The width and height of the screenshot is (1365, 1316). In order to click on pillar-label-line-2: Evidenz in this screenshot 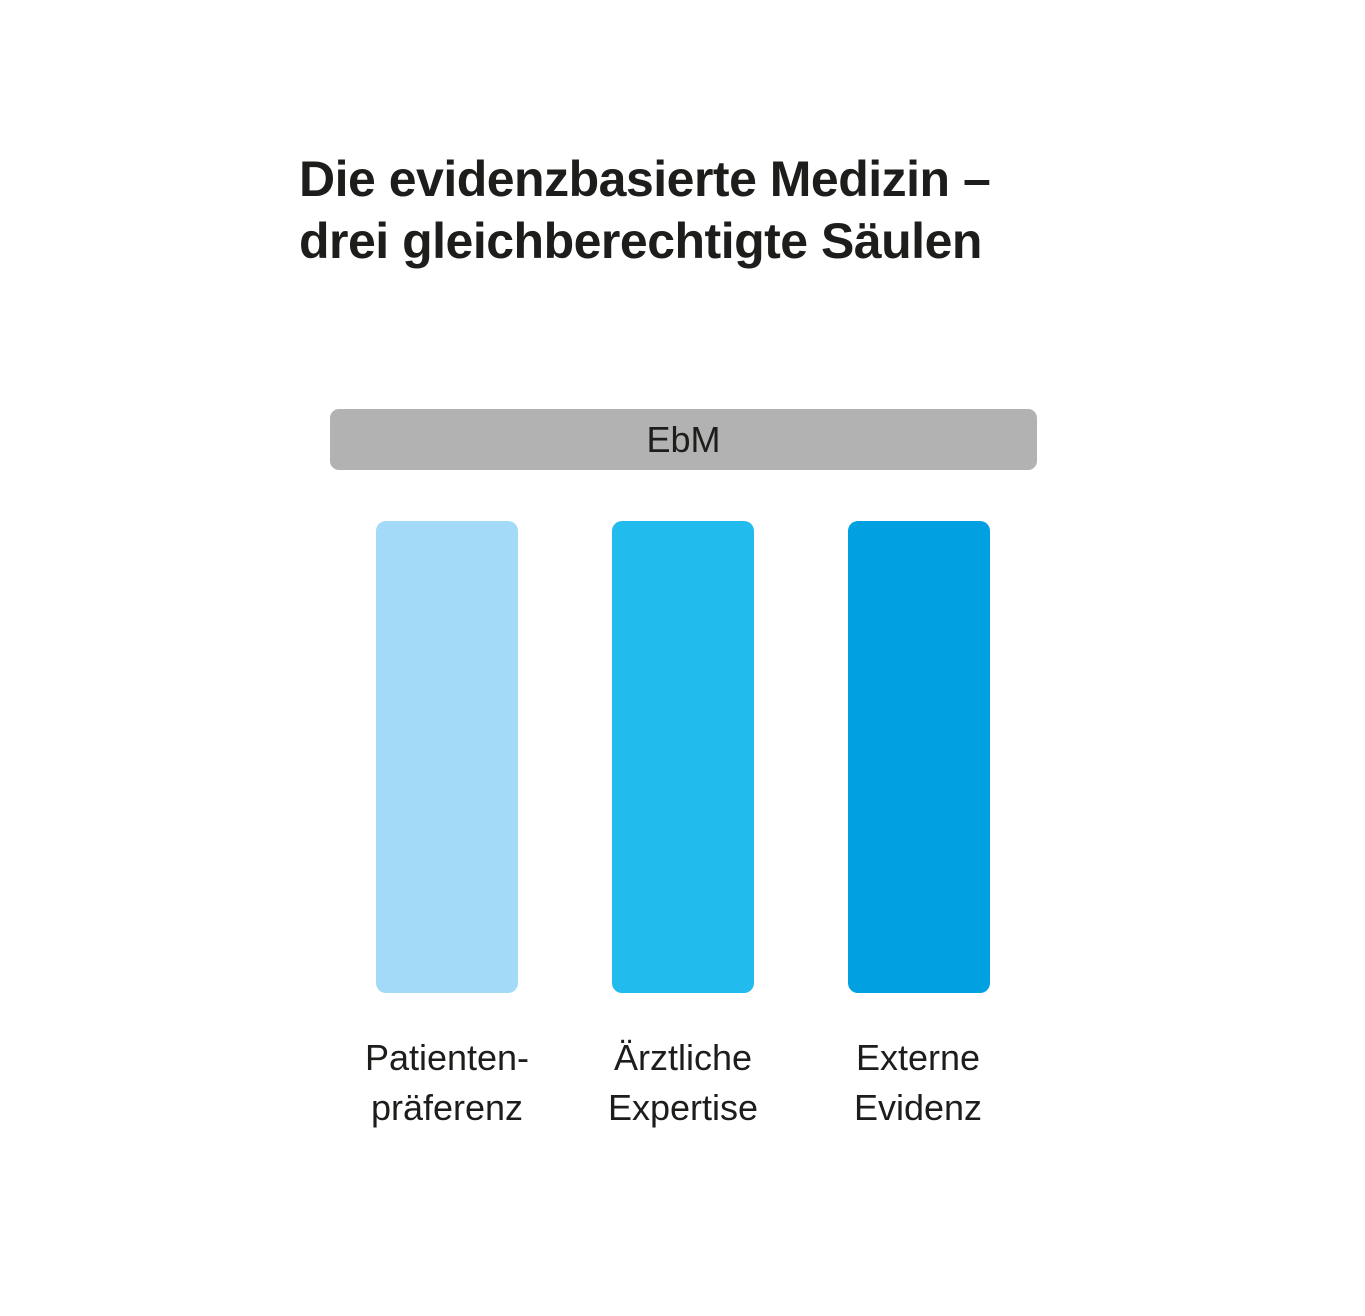, I will do `click(918, 1107)`.